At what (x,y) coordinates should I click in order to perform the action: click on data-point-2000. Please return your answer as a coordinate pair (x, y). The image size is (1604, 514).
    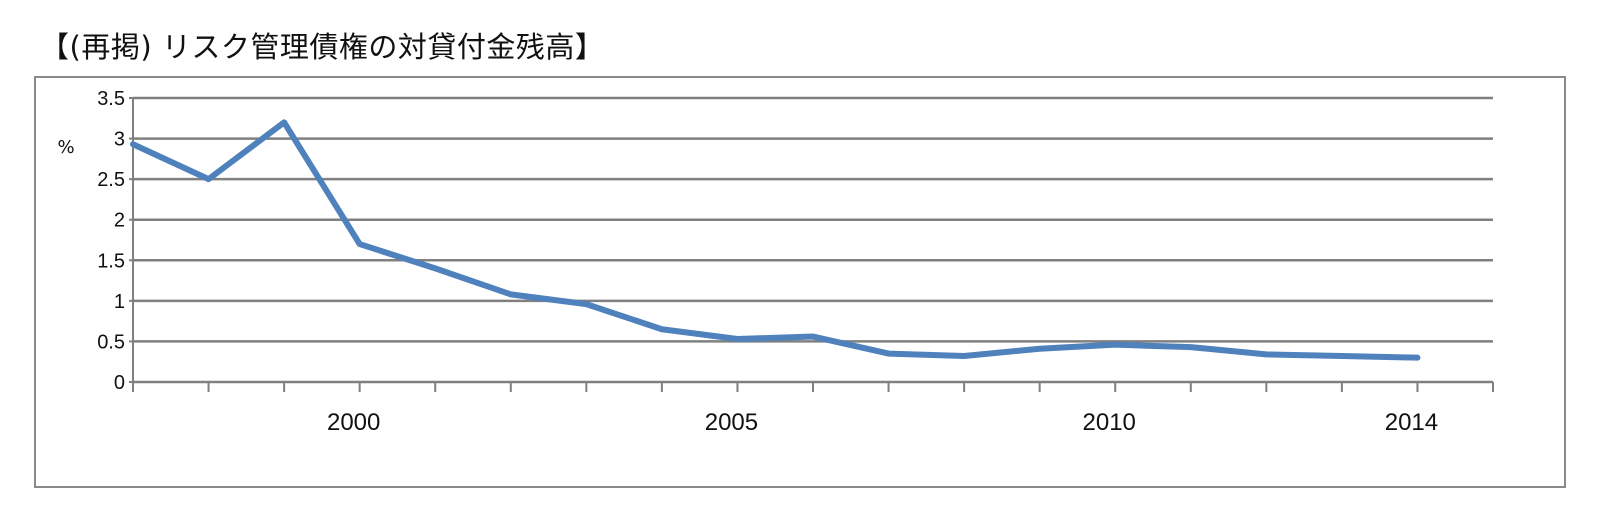
    Looking at the image, I should click on (360, 244).